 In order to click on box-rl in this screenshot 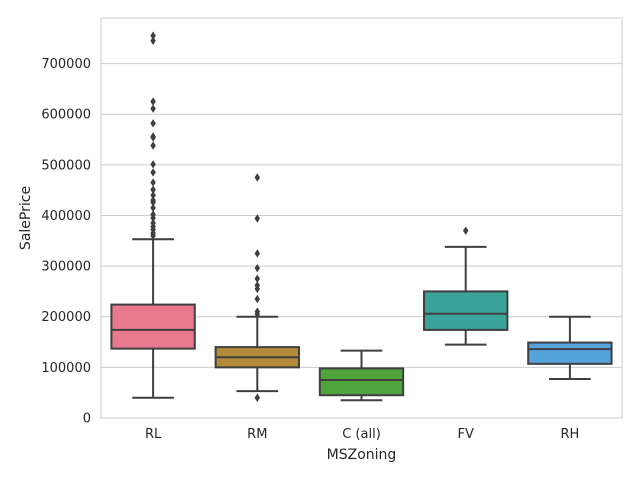, I will do `click(153, 215)`.